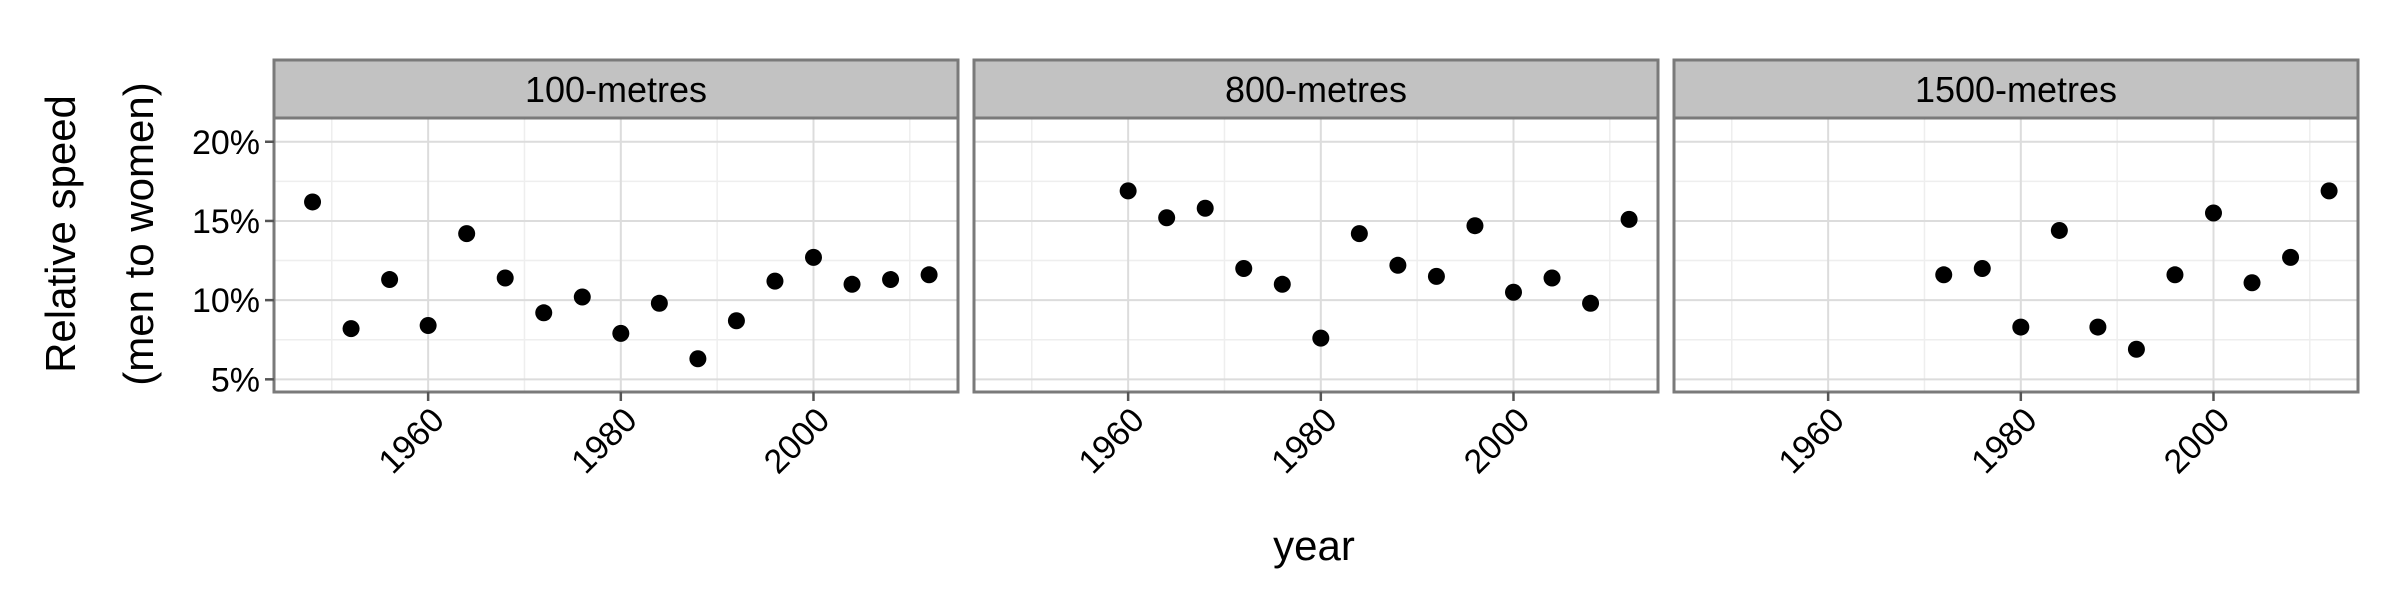  What do you see at coordinates (1314, 545) in the screenshot?
I see `x-axis-title: year` at bounding box center [1314, 545].